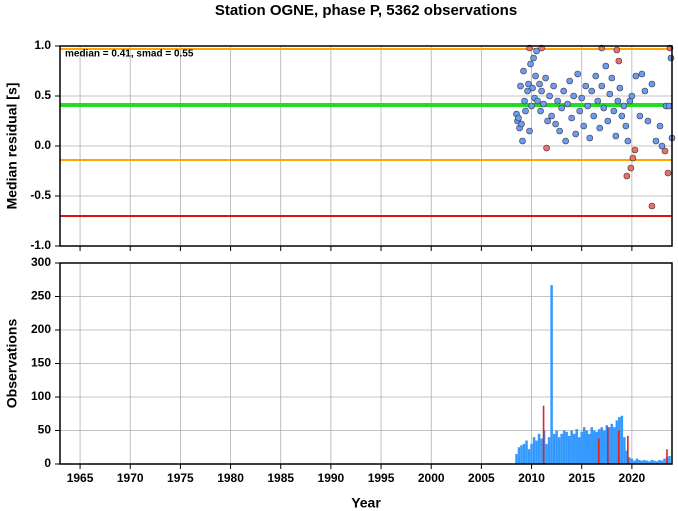  Describe the element at coordinates (230, 478) in the screenshot. I see `x-tick-label: 1980` at that location.